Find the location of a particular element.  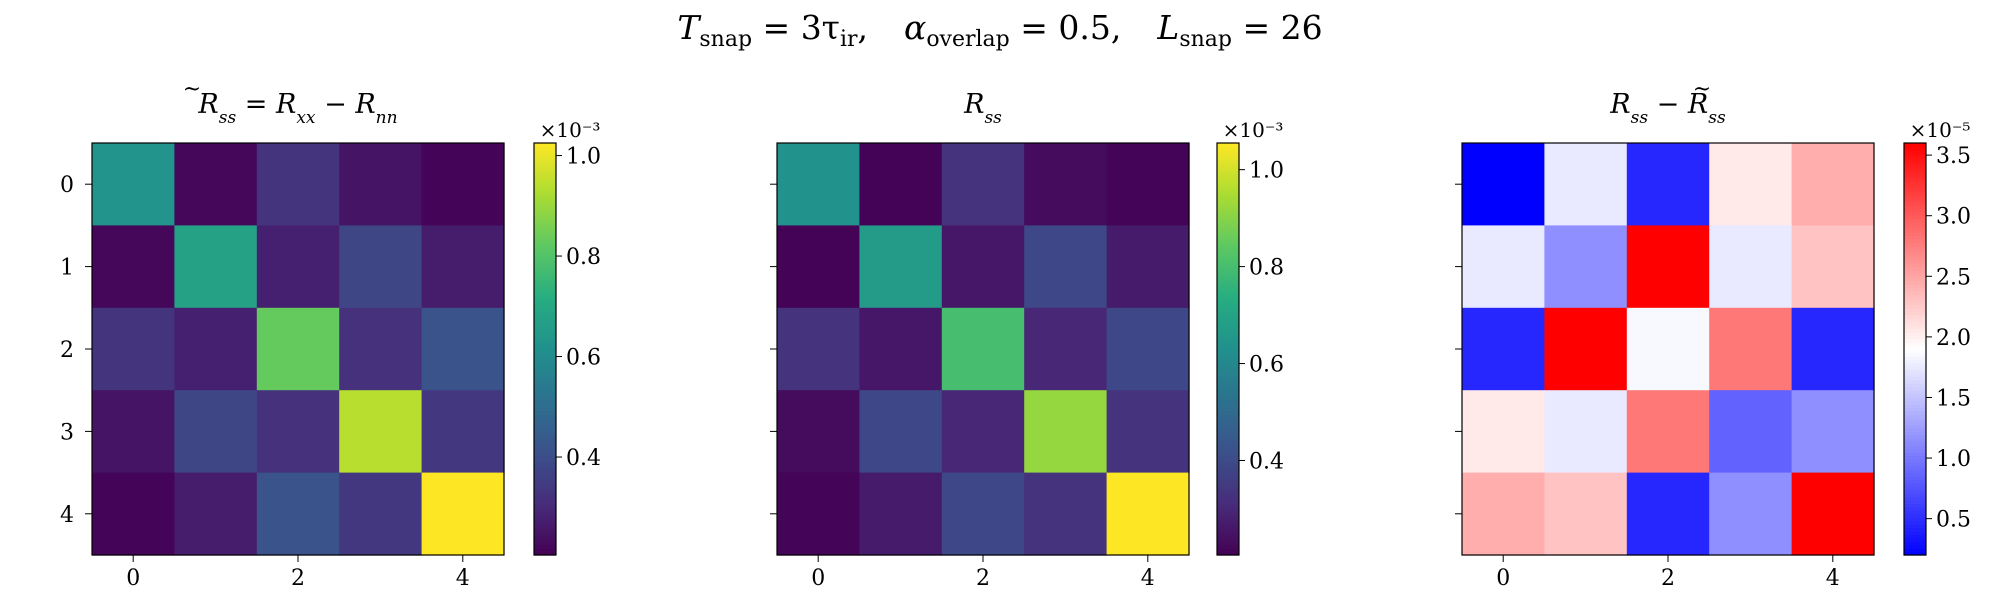

x-tick-label: 0 is located at coordinates (818, 578).